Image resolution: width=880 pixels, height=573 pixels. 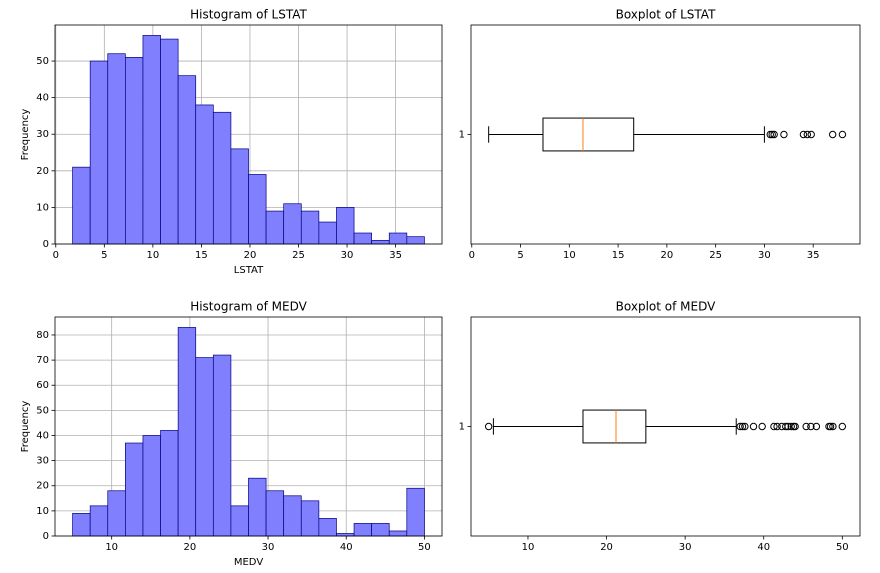 I want to click on box, so click(x=614, y=426).